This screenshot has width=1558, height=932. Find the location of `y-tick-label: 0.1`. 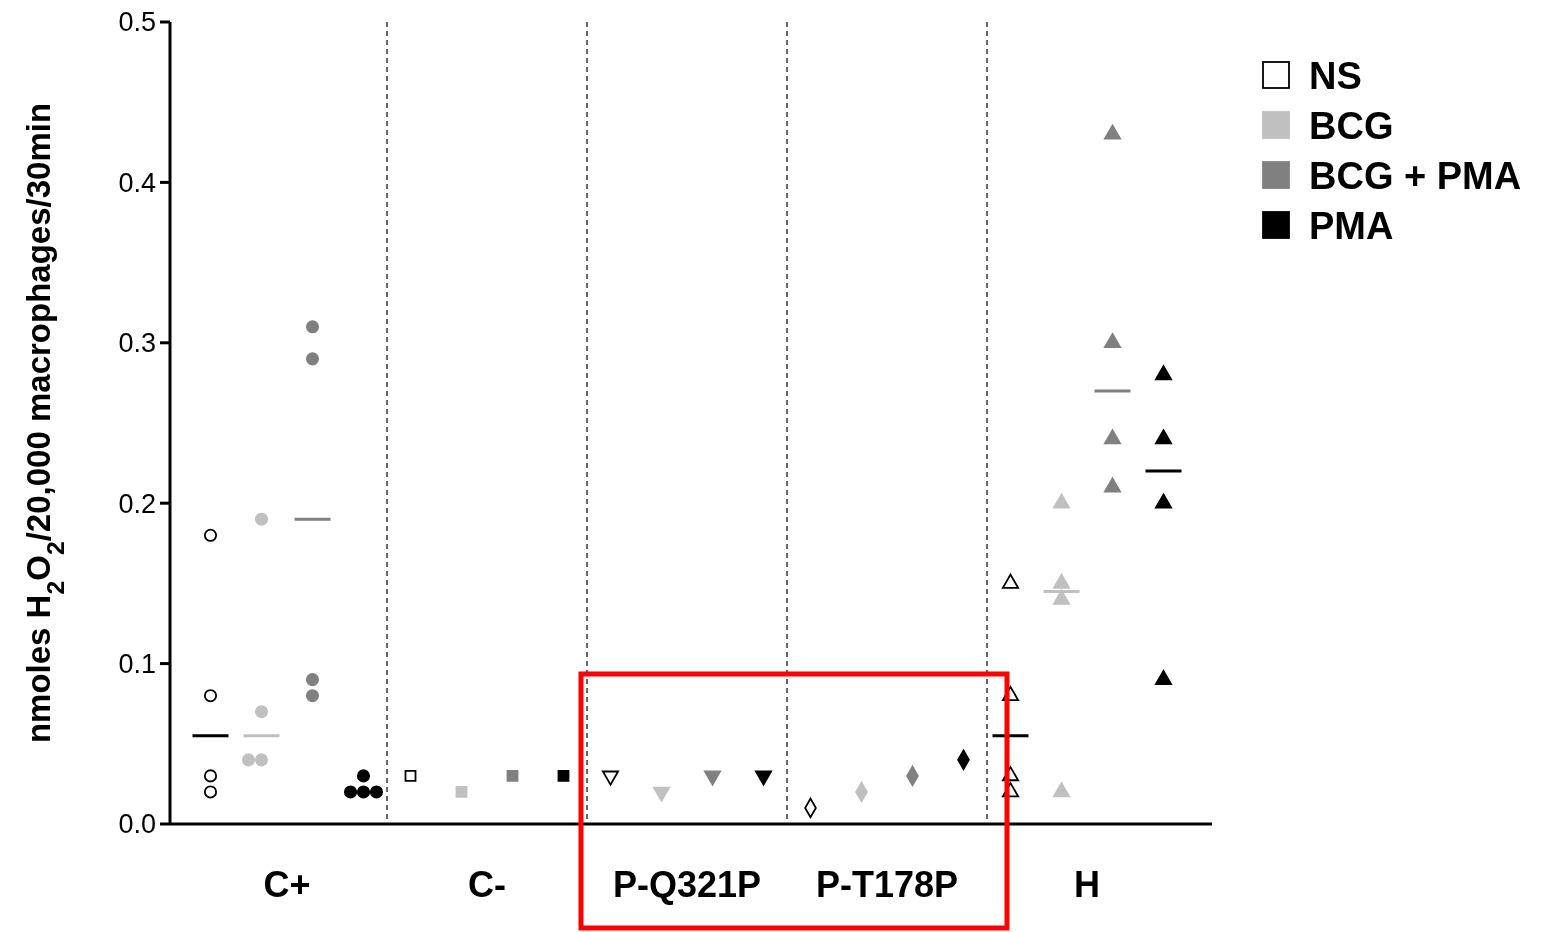

y-tick-label: 0.1 is located at coordinates (137, 664).